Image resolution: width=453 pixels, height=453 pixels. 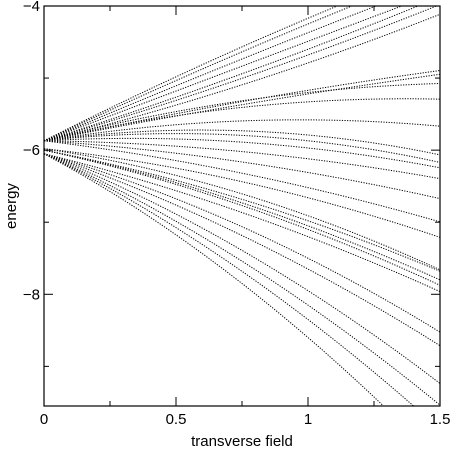 What do you see at coordinates (31, 294) in the screenshot?
I see `y-tick-label: −8` at bounding box center [31, 294].